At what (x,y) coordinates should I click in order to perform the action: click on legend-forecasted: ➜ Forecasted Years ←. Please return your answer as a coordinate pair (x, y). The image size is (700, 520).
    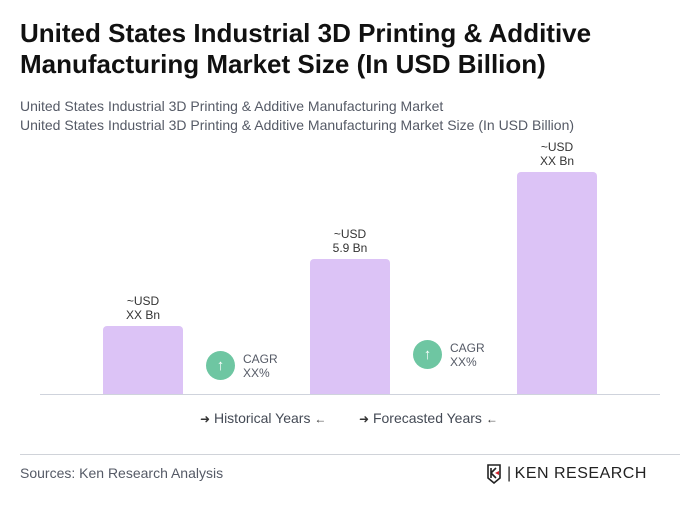
    Looking at the image, I should click on (428, 418).